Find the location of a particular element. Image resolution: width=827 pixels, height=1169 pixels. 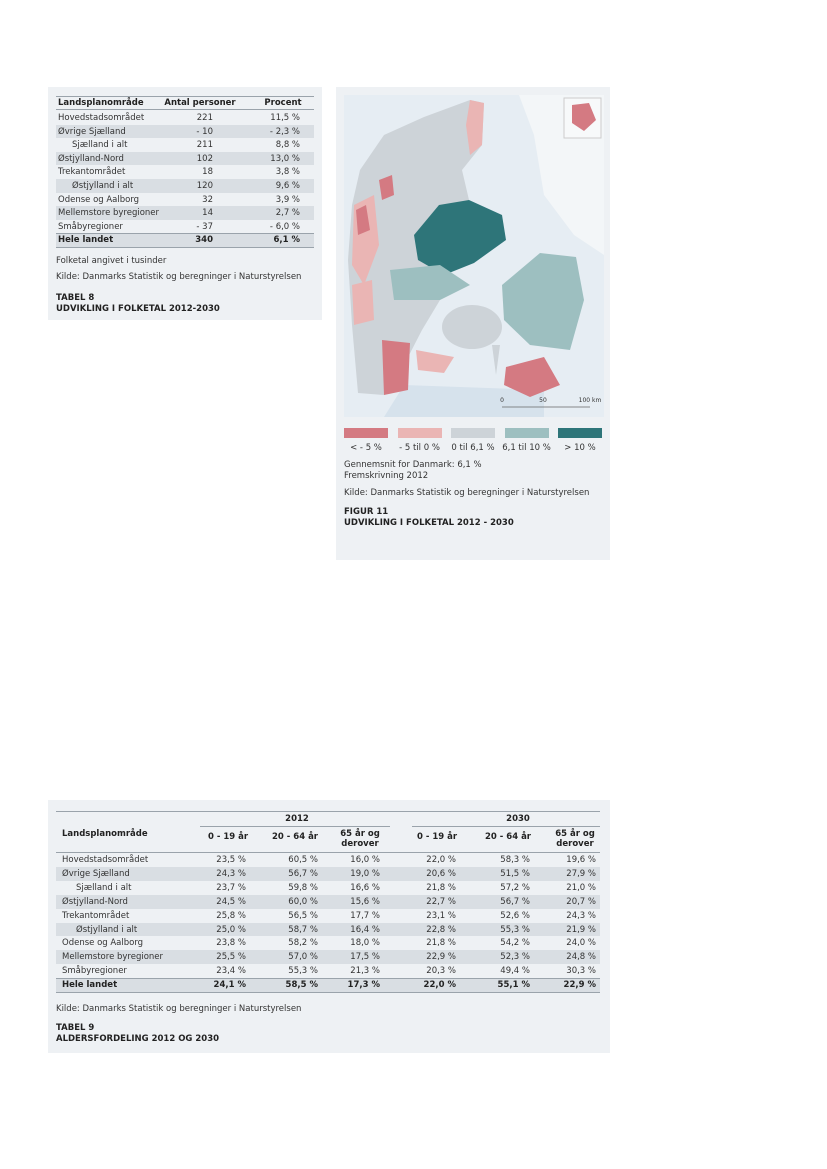

header: 20 - 64 år is located at coordinates (508, 837).